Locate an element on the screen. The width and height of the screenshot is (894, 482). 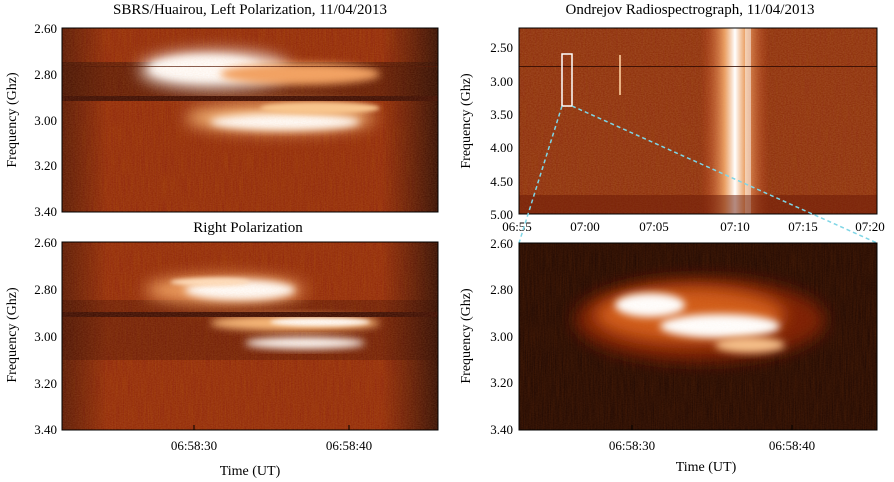
panel3-ylabel: Frequency (Ghz) is located at coordinates (466, 121).